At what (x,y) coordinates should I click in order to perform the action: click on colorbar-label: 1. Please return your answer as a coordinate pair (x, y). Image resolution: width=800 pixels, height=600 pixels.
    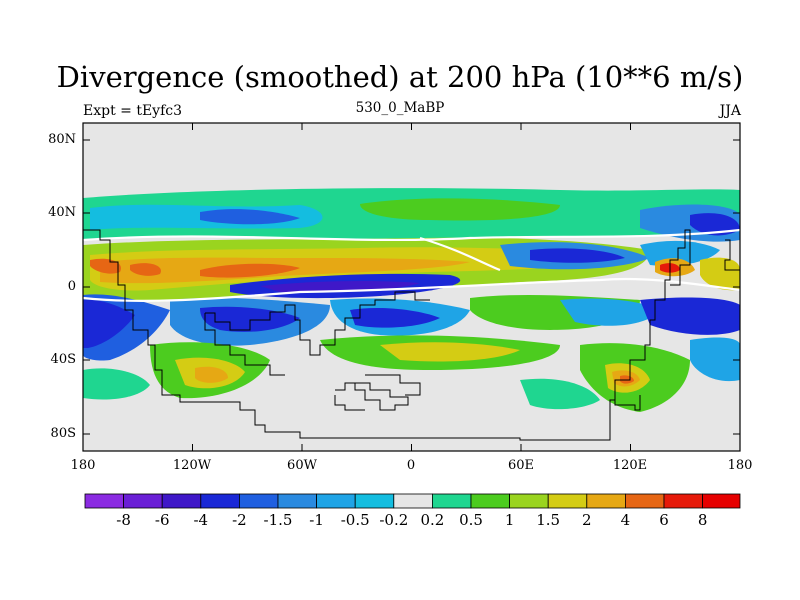
    Looking at the image, I should click on (509, 520).